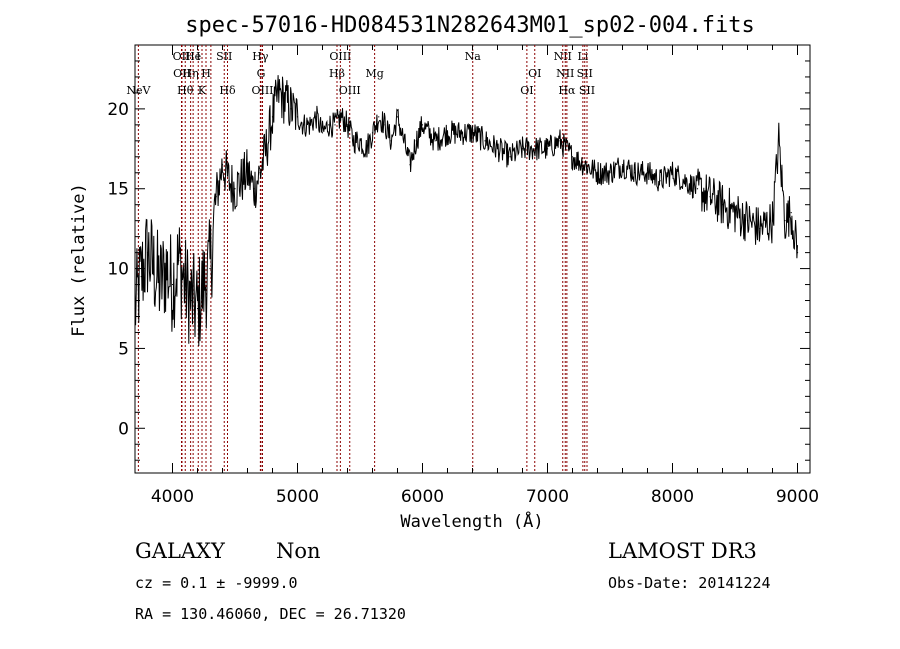  I want to click on y-axis-label: Flux (relative), so click(79, 260).